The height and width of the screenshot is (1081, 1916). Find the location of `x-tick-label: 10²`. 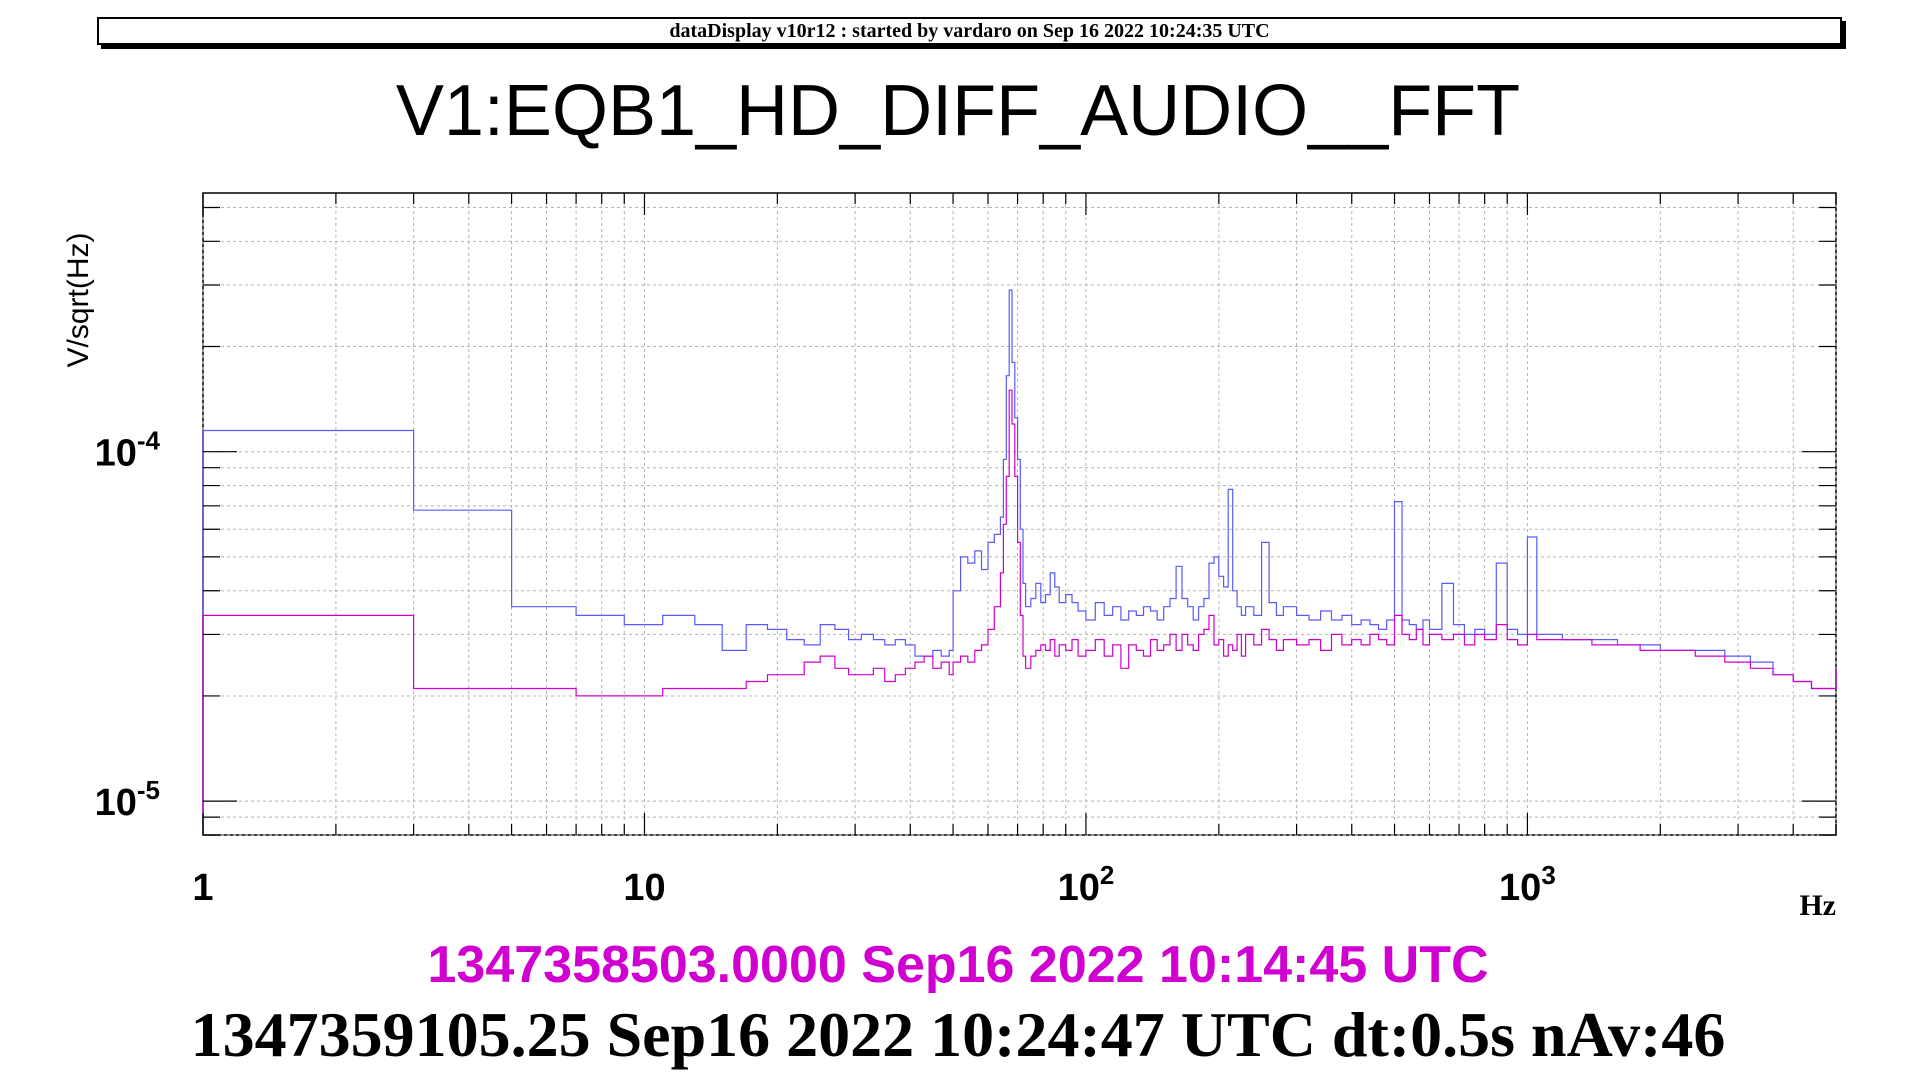

x-tick-label: 10² is located at coordinates (1086, 884).